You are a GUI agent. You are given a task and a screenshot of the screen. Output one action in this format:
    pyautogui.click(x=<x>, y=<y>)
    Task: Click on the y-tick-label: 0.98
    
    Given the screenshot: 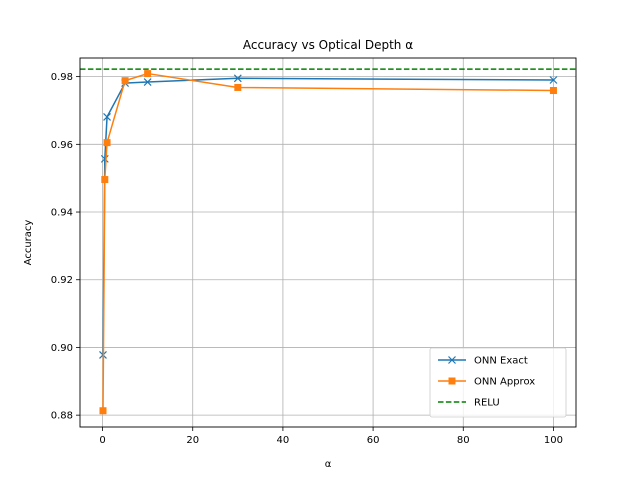 What is the action you would take?
    pyautogui.click(x=62, y=77)
    